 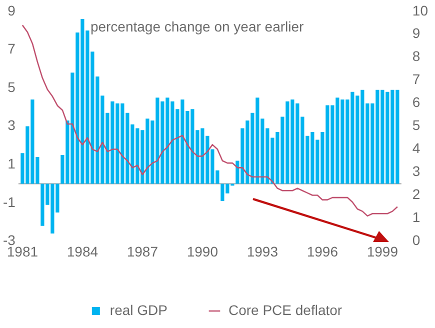 I want to click on y-tick-label: -1, so click(x=9, y=202).